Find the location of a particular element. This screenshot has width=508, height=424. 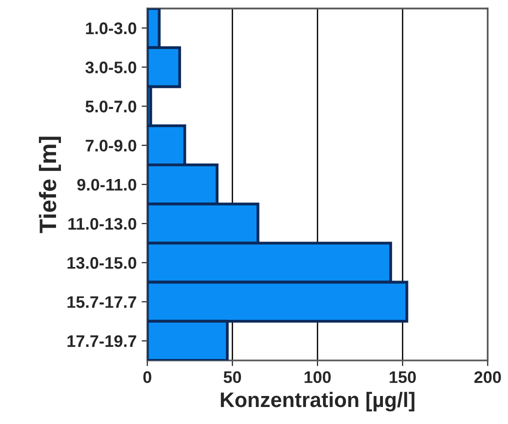

x-tick-label: 150 is located at coordinates (403, 377).